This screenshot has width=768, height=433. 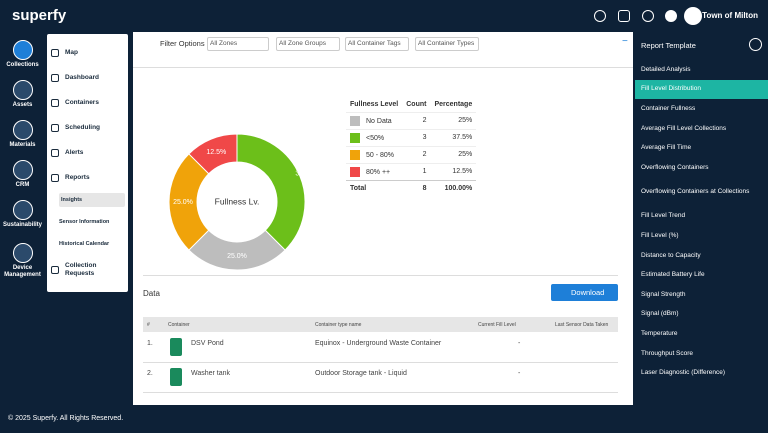 I want to click on chart-icon, so click(x=755, y=44).